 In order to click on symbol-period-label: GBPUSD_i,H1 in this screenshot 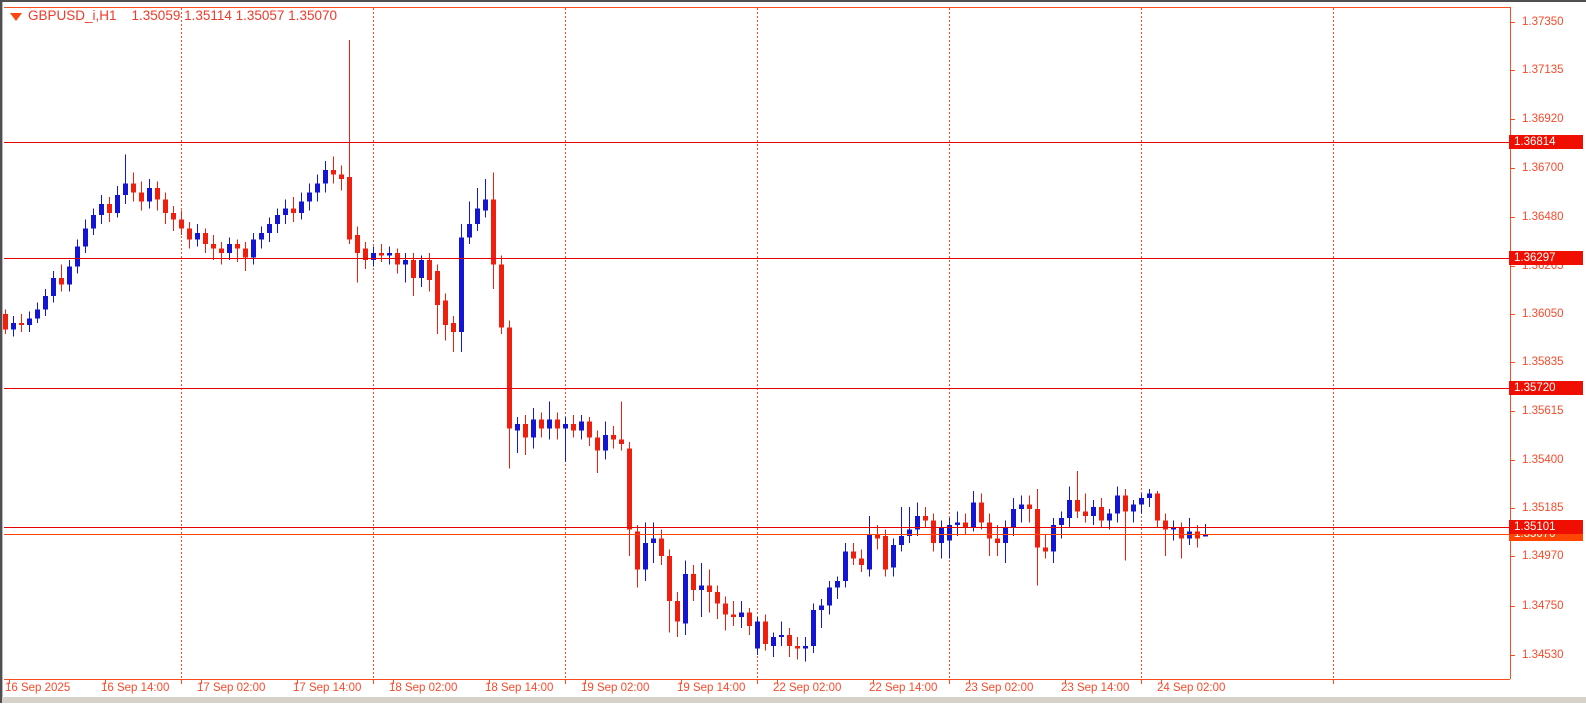, I will do `click(72, 15)`.